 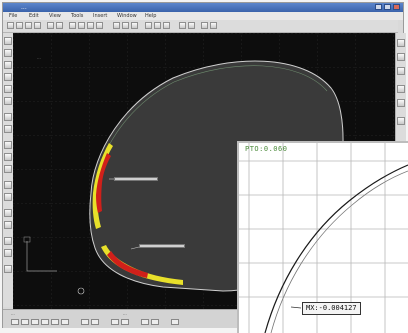 What do you see at coordinates (151, 16) in the screenshot?
I see `menu-help: Help` at bounding box center [151, 16].